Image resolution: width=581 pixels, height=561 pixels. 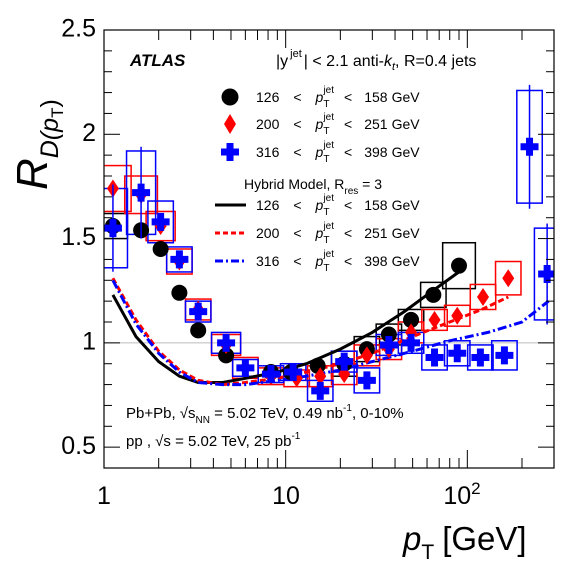 What do you see at coordinates (157, 60) in the screenshot?
I see `experiment-label: ATLAS` at bounding box center [157, 60].